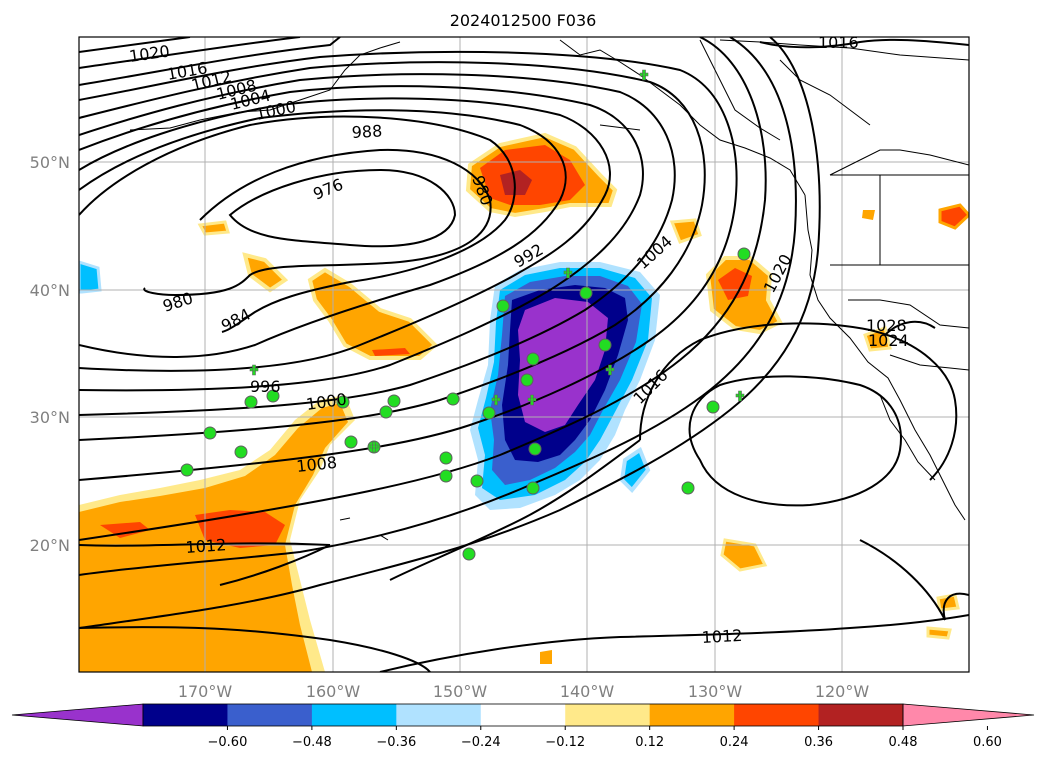  I want to click on colorbar-frame, so click(523, 715).